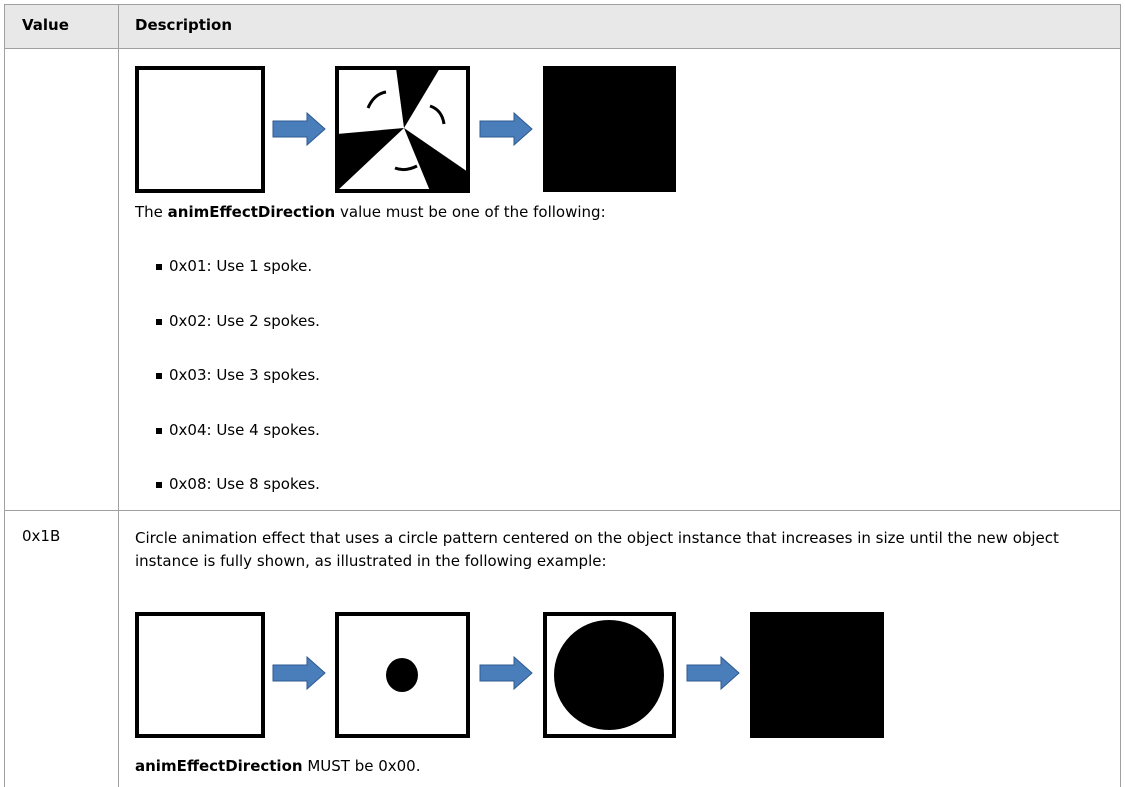 The height and width of the screenshot is (787, 1125). I want to click on paragraph: animEffectDirection MUST be 0x00., so click(278, 766).